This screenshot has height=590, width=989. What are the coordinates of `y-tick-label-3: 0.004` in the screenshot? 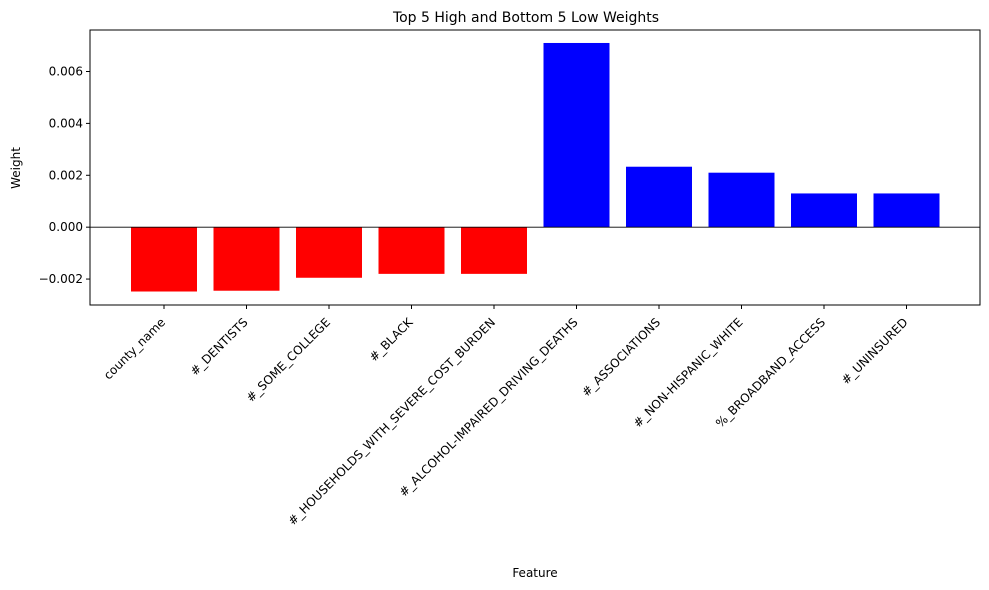 It's located at (66, 123).